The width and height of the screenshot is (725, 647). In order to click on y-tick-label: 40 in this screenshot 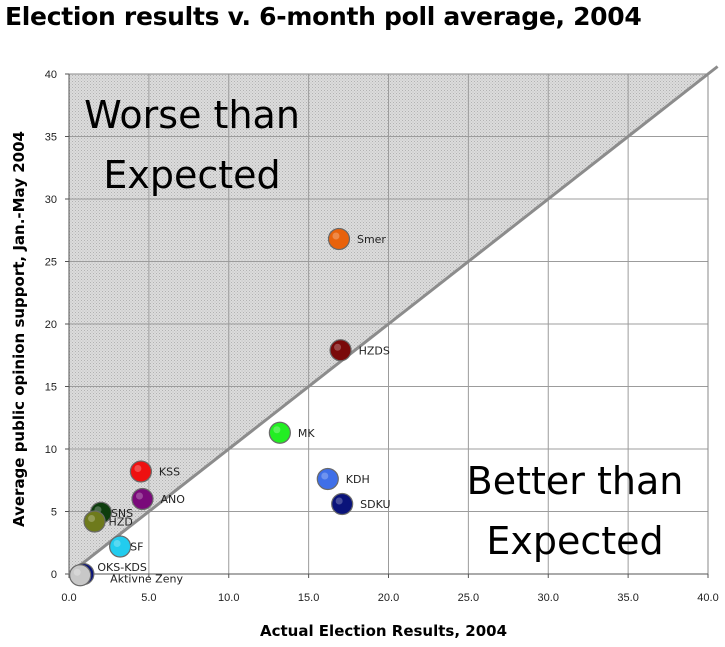, I will do `click(51, 75)`.